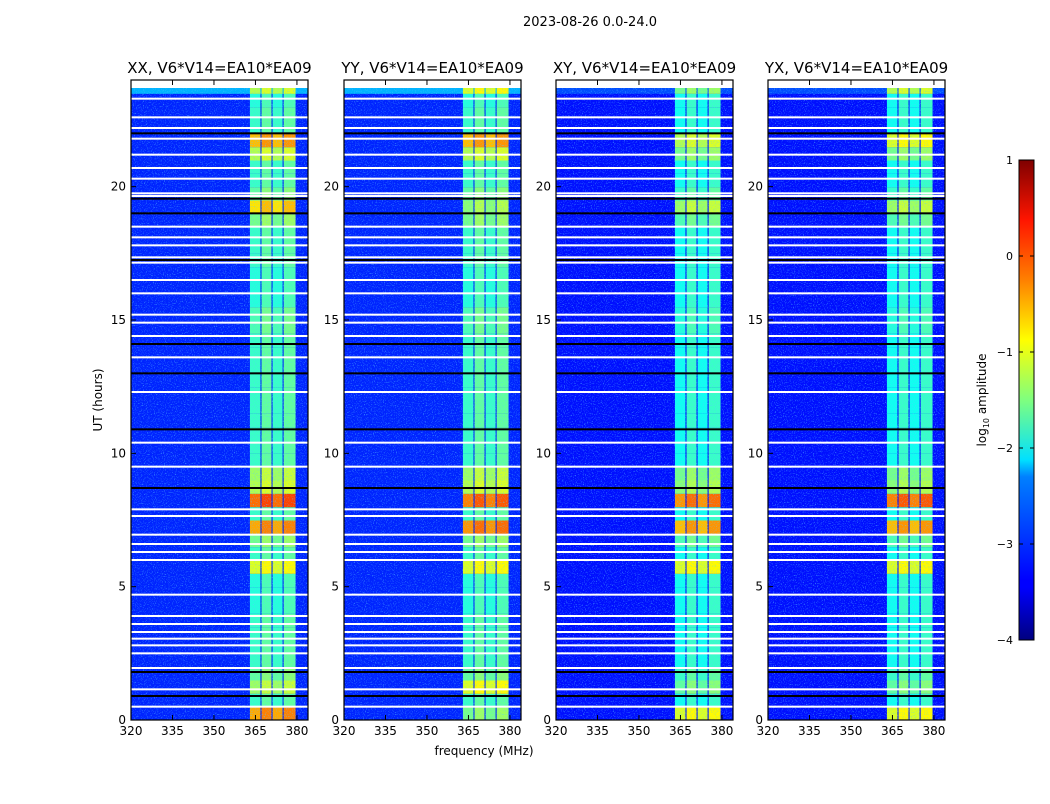 This screenshot has height=804, width=1050. I want to click on colorbar-tick-label: 0, so click(1009, 256).